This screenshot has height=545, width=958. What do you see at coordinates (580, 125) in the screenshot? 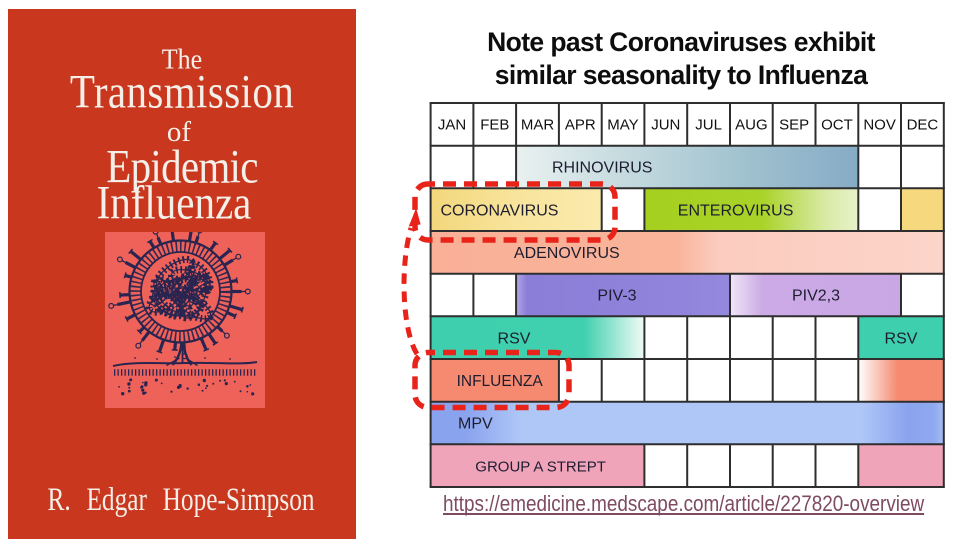
I see `svg-text: APR` at bounding box center [580, 125].